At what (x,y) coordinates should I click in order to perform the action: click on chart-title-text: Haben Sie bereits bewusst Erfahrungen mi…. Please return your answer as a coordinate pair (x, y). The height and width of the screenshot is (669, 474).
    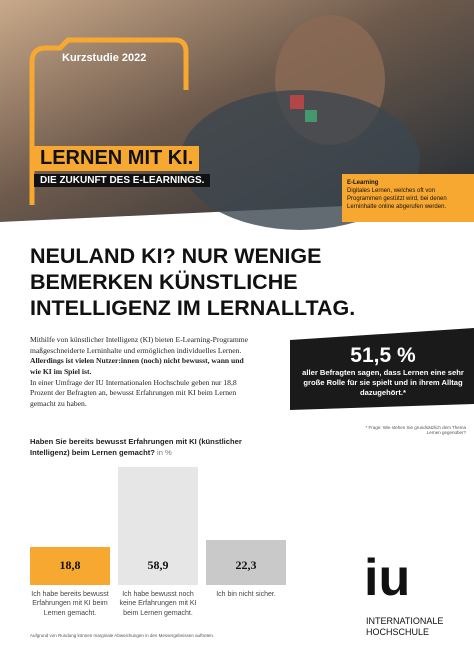
    Looking at the image, I should click on (136, 447).